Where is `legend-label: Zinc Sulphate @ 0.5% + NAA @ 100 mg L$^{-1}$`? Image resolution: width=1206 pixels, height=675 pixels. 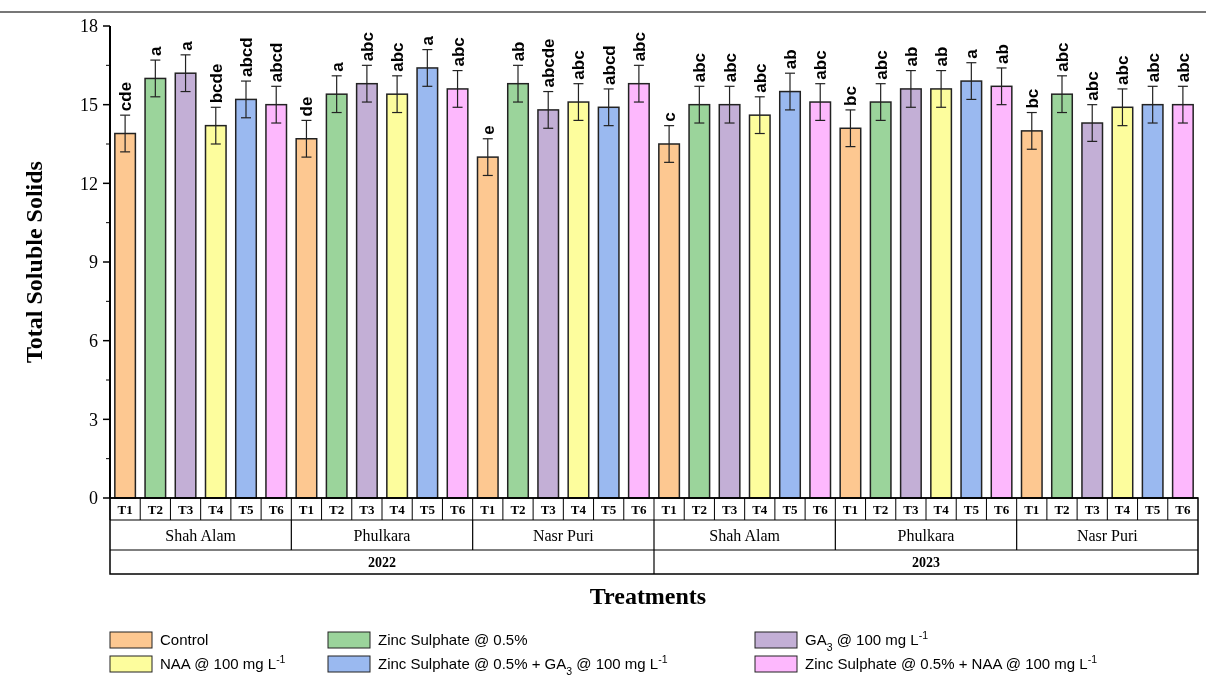 legend-label: Zinc Sulphate @ 0.5% + NAA @ 100 mg L$^{-1}$ is located at coordinates (951, 663).